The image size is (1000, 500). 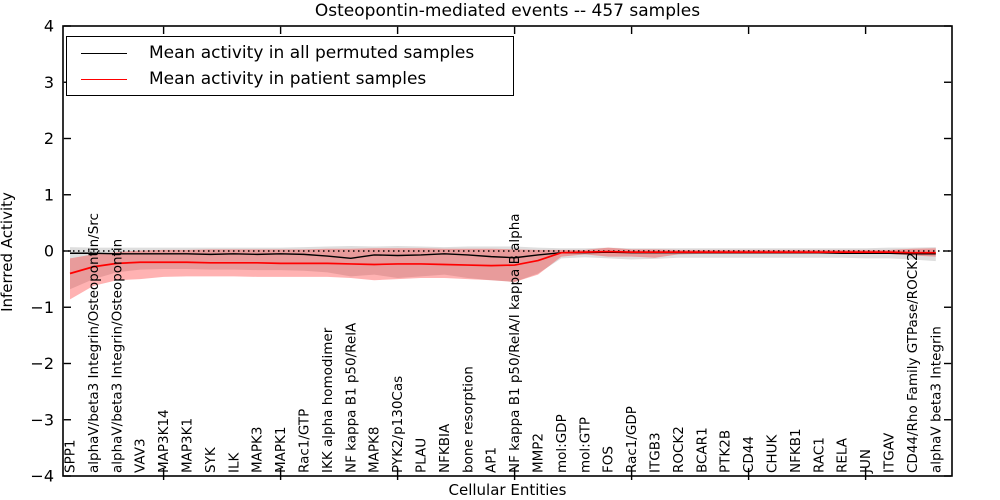 What do you see at coordinates (422, 455) in the screenshot?
I see `x-category-label: PLAU` at bounding box center [422, 455].